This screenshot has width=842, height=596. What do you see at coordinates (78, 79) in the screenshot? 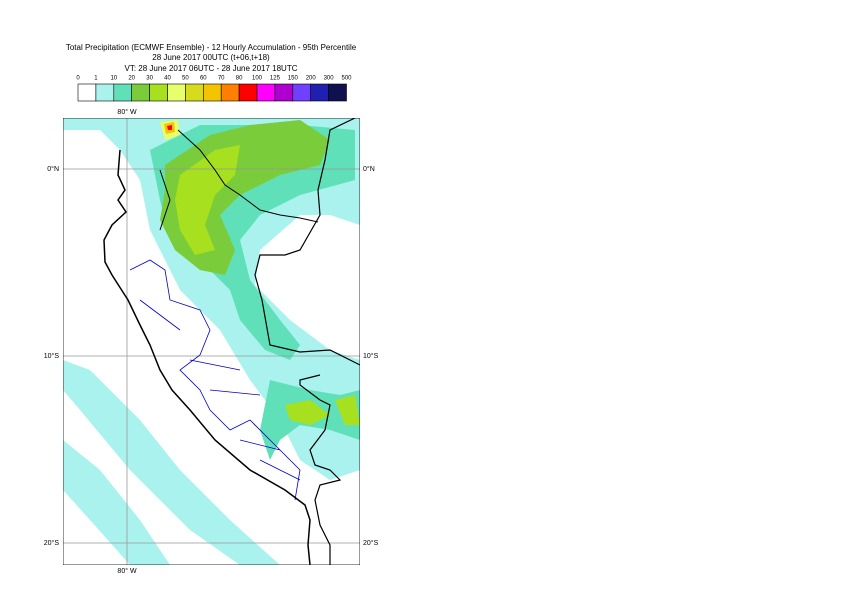
I see `colorbar-label: 0` at bounding box center [78, 79].